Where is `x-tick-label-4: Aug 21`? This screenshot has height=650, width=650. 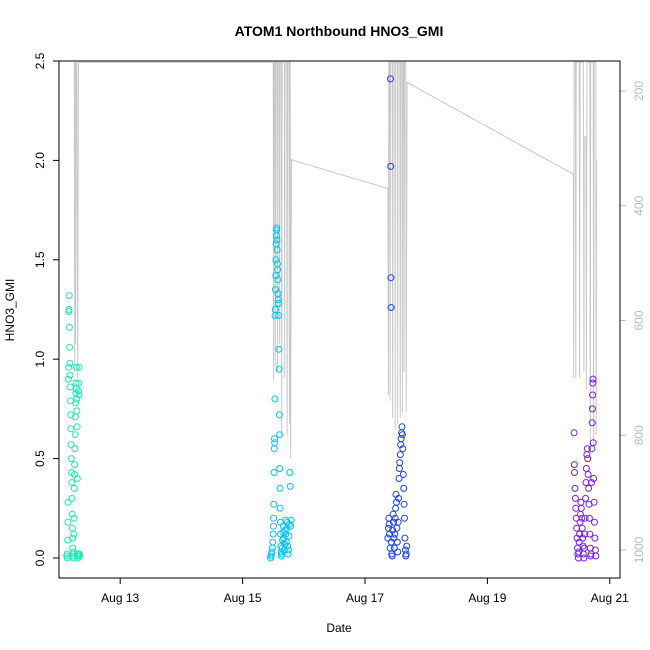 x-tick-label-4: Aug 21 is located at coordinates (610, 598).